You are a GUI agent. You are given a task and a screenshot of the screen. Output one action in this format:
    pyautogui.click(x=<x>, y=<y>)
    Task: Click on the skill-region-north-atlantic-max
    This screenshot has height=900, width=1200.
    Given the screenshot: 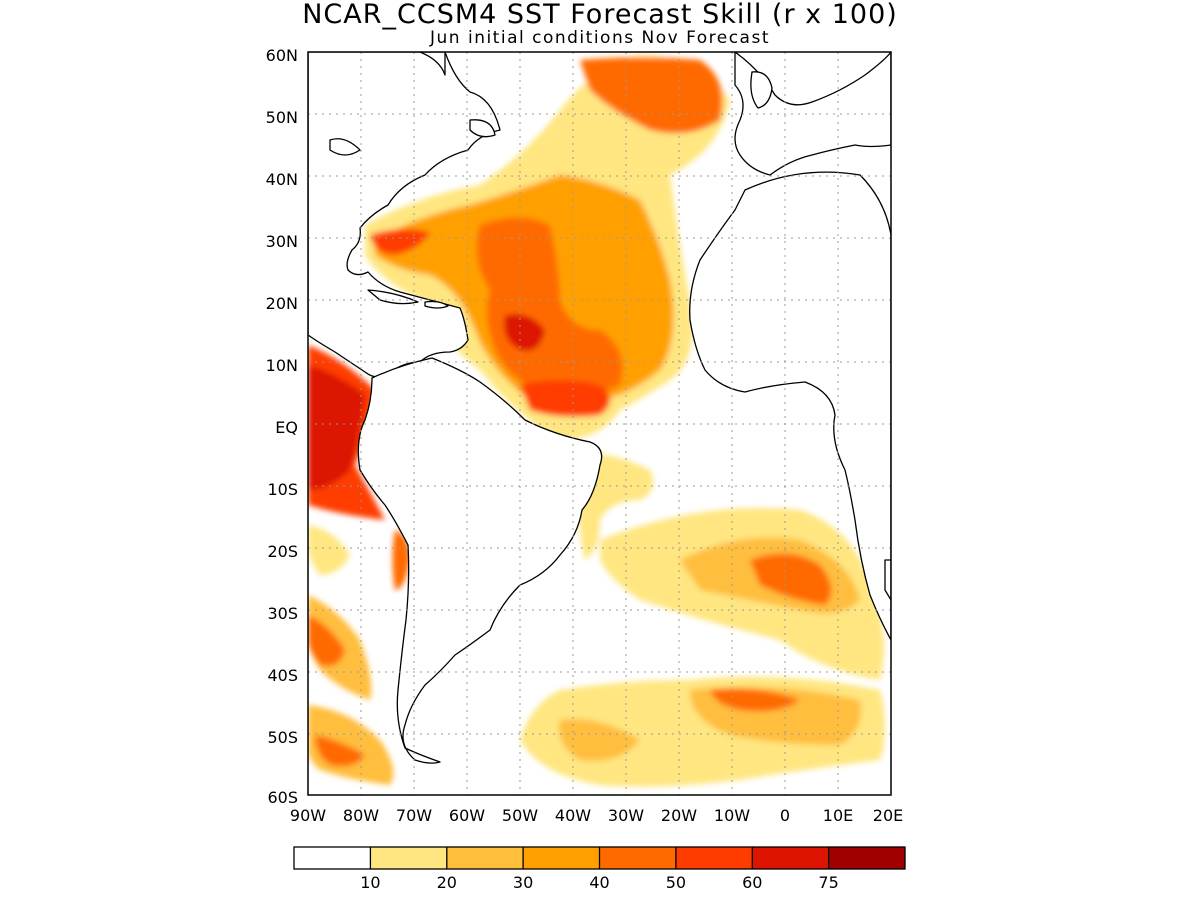 What is the action you would take?
    pyautogui.click(x=524, y=332)
    